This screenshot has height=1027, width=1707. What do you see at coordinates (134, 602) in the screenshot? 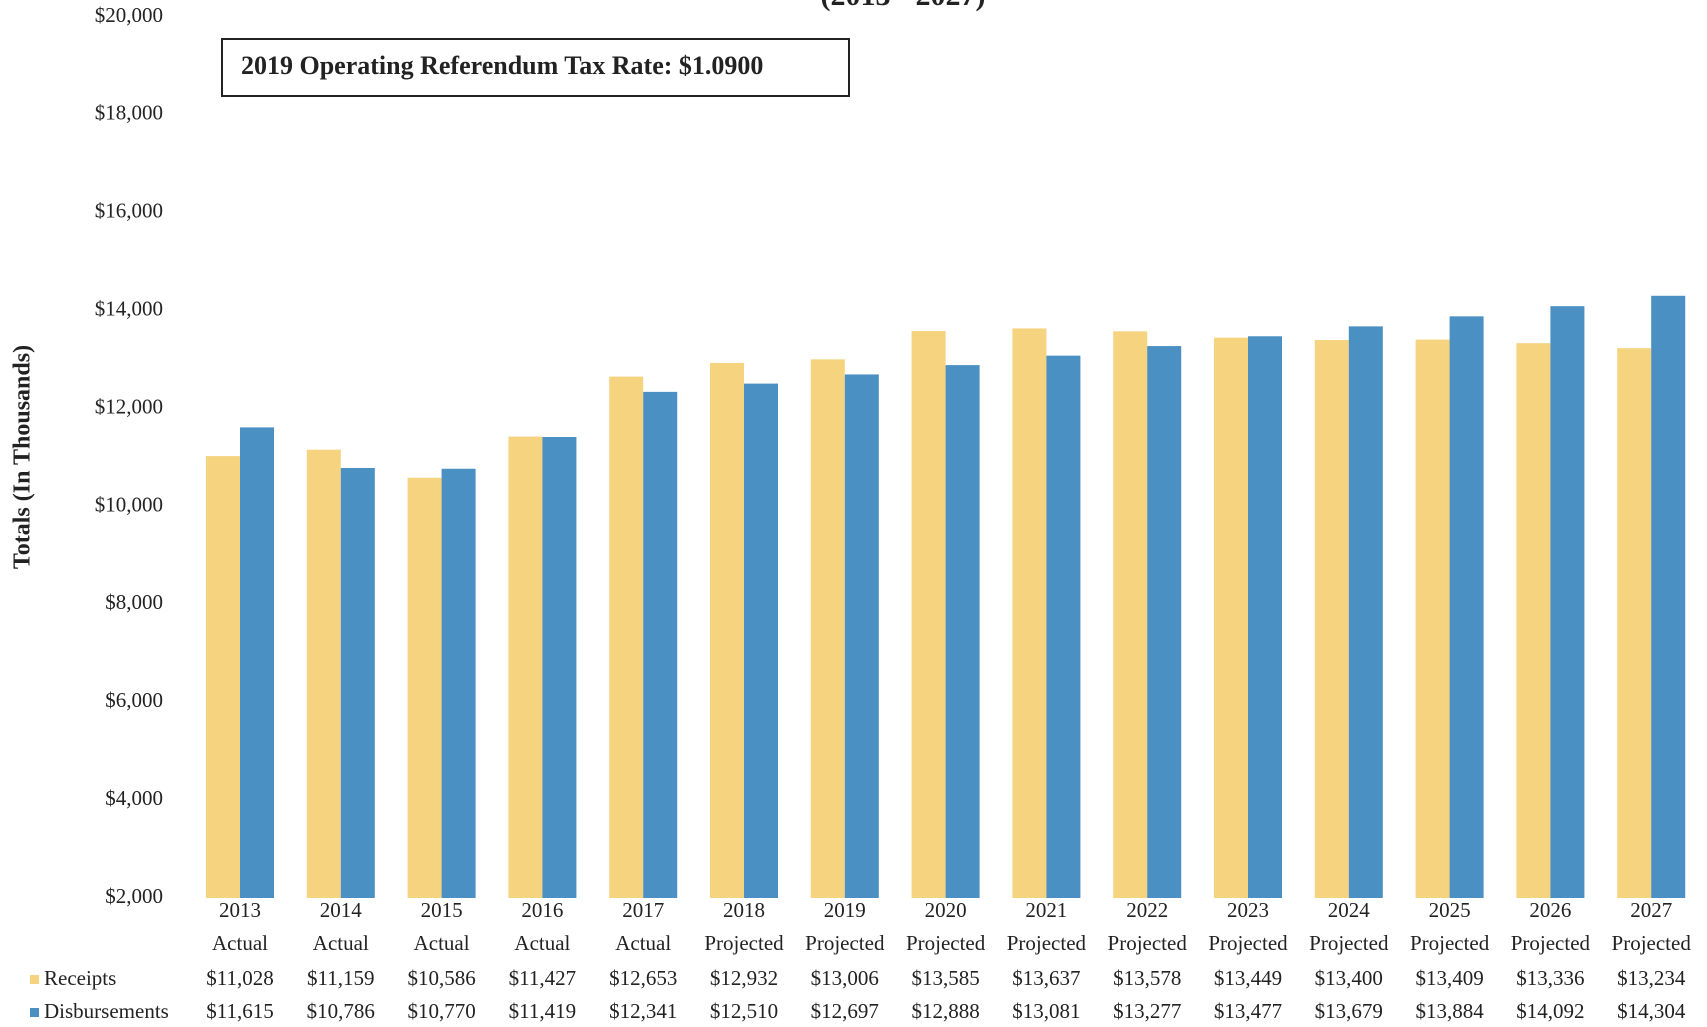
I see `y-tick-label: $8,000` at bounding box center [134, 602].